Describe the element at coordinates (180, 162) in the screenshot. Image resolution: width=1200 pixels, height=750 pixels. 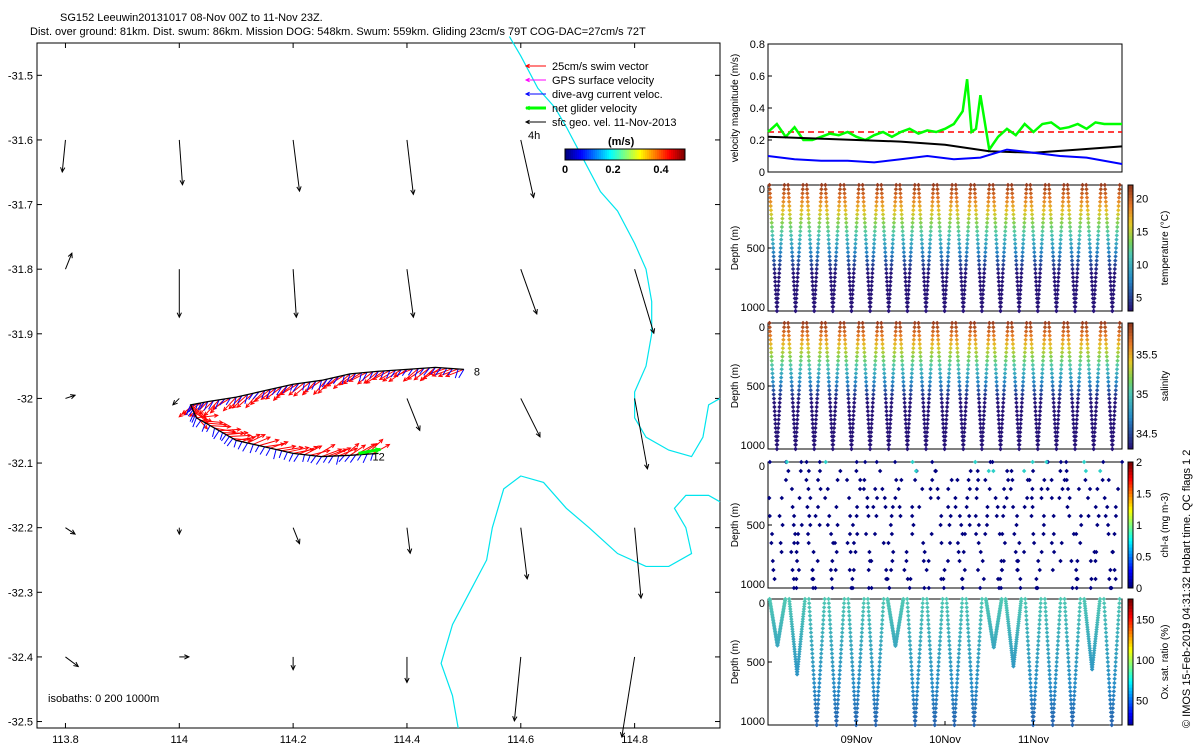
I see `geostrophic-vector` at that location.